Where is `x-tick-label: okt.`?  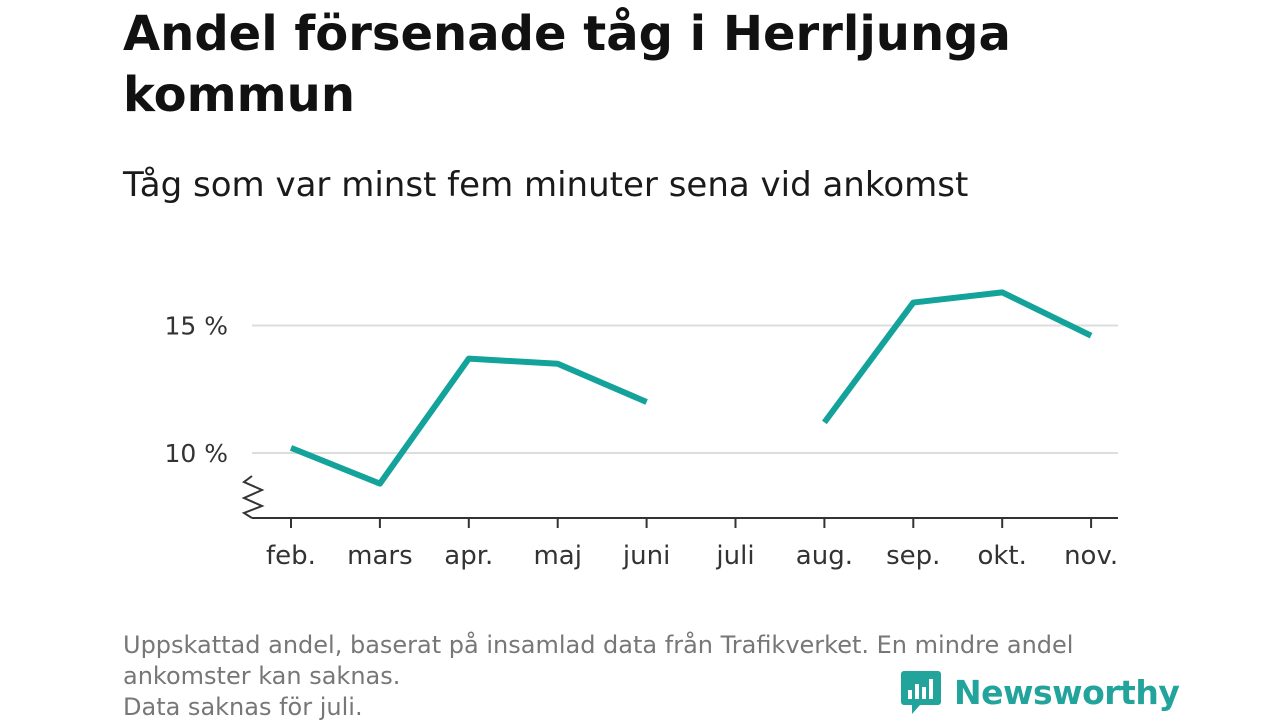
x-tick-label: okt. is located at coordinates (1001, 556).